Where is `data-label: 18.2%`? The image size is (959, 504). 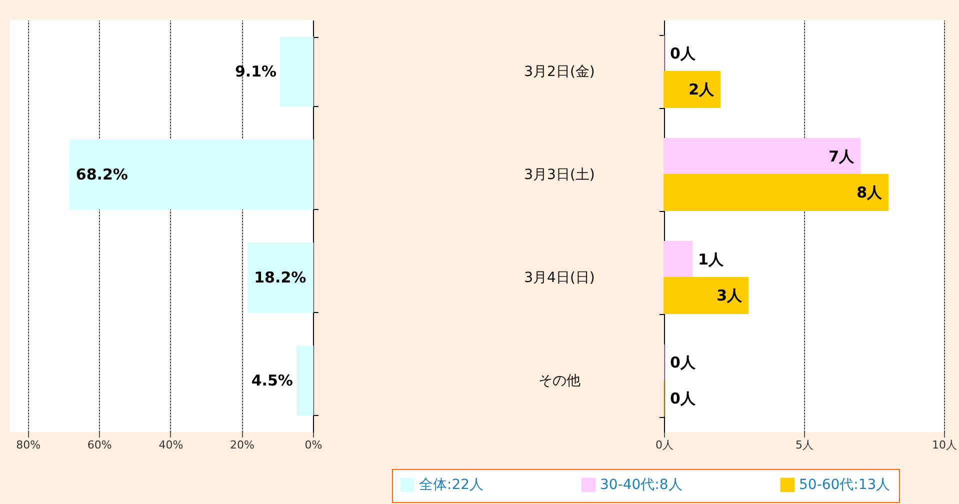 data-label: 18.2% is located at coordinates (280, 277).